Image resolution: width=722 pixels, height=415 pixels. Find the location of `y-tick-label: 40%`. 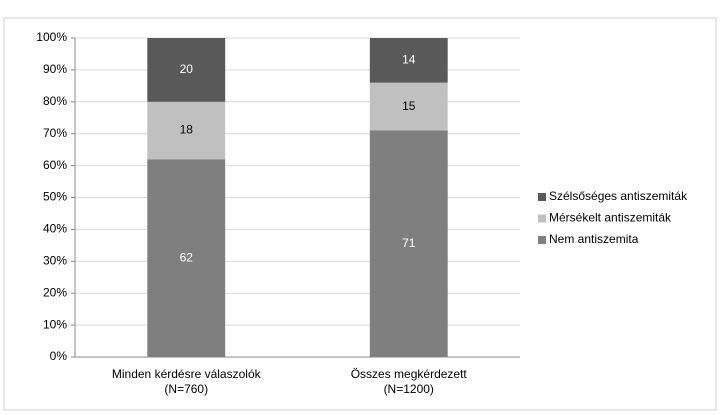

y-tick-label: 40% is located at coordinates (55, 229).